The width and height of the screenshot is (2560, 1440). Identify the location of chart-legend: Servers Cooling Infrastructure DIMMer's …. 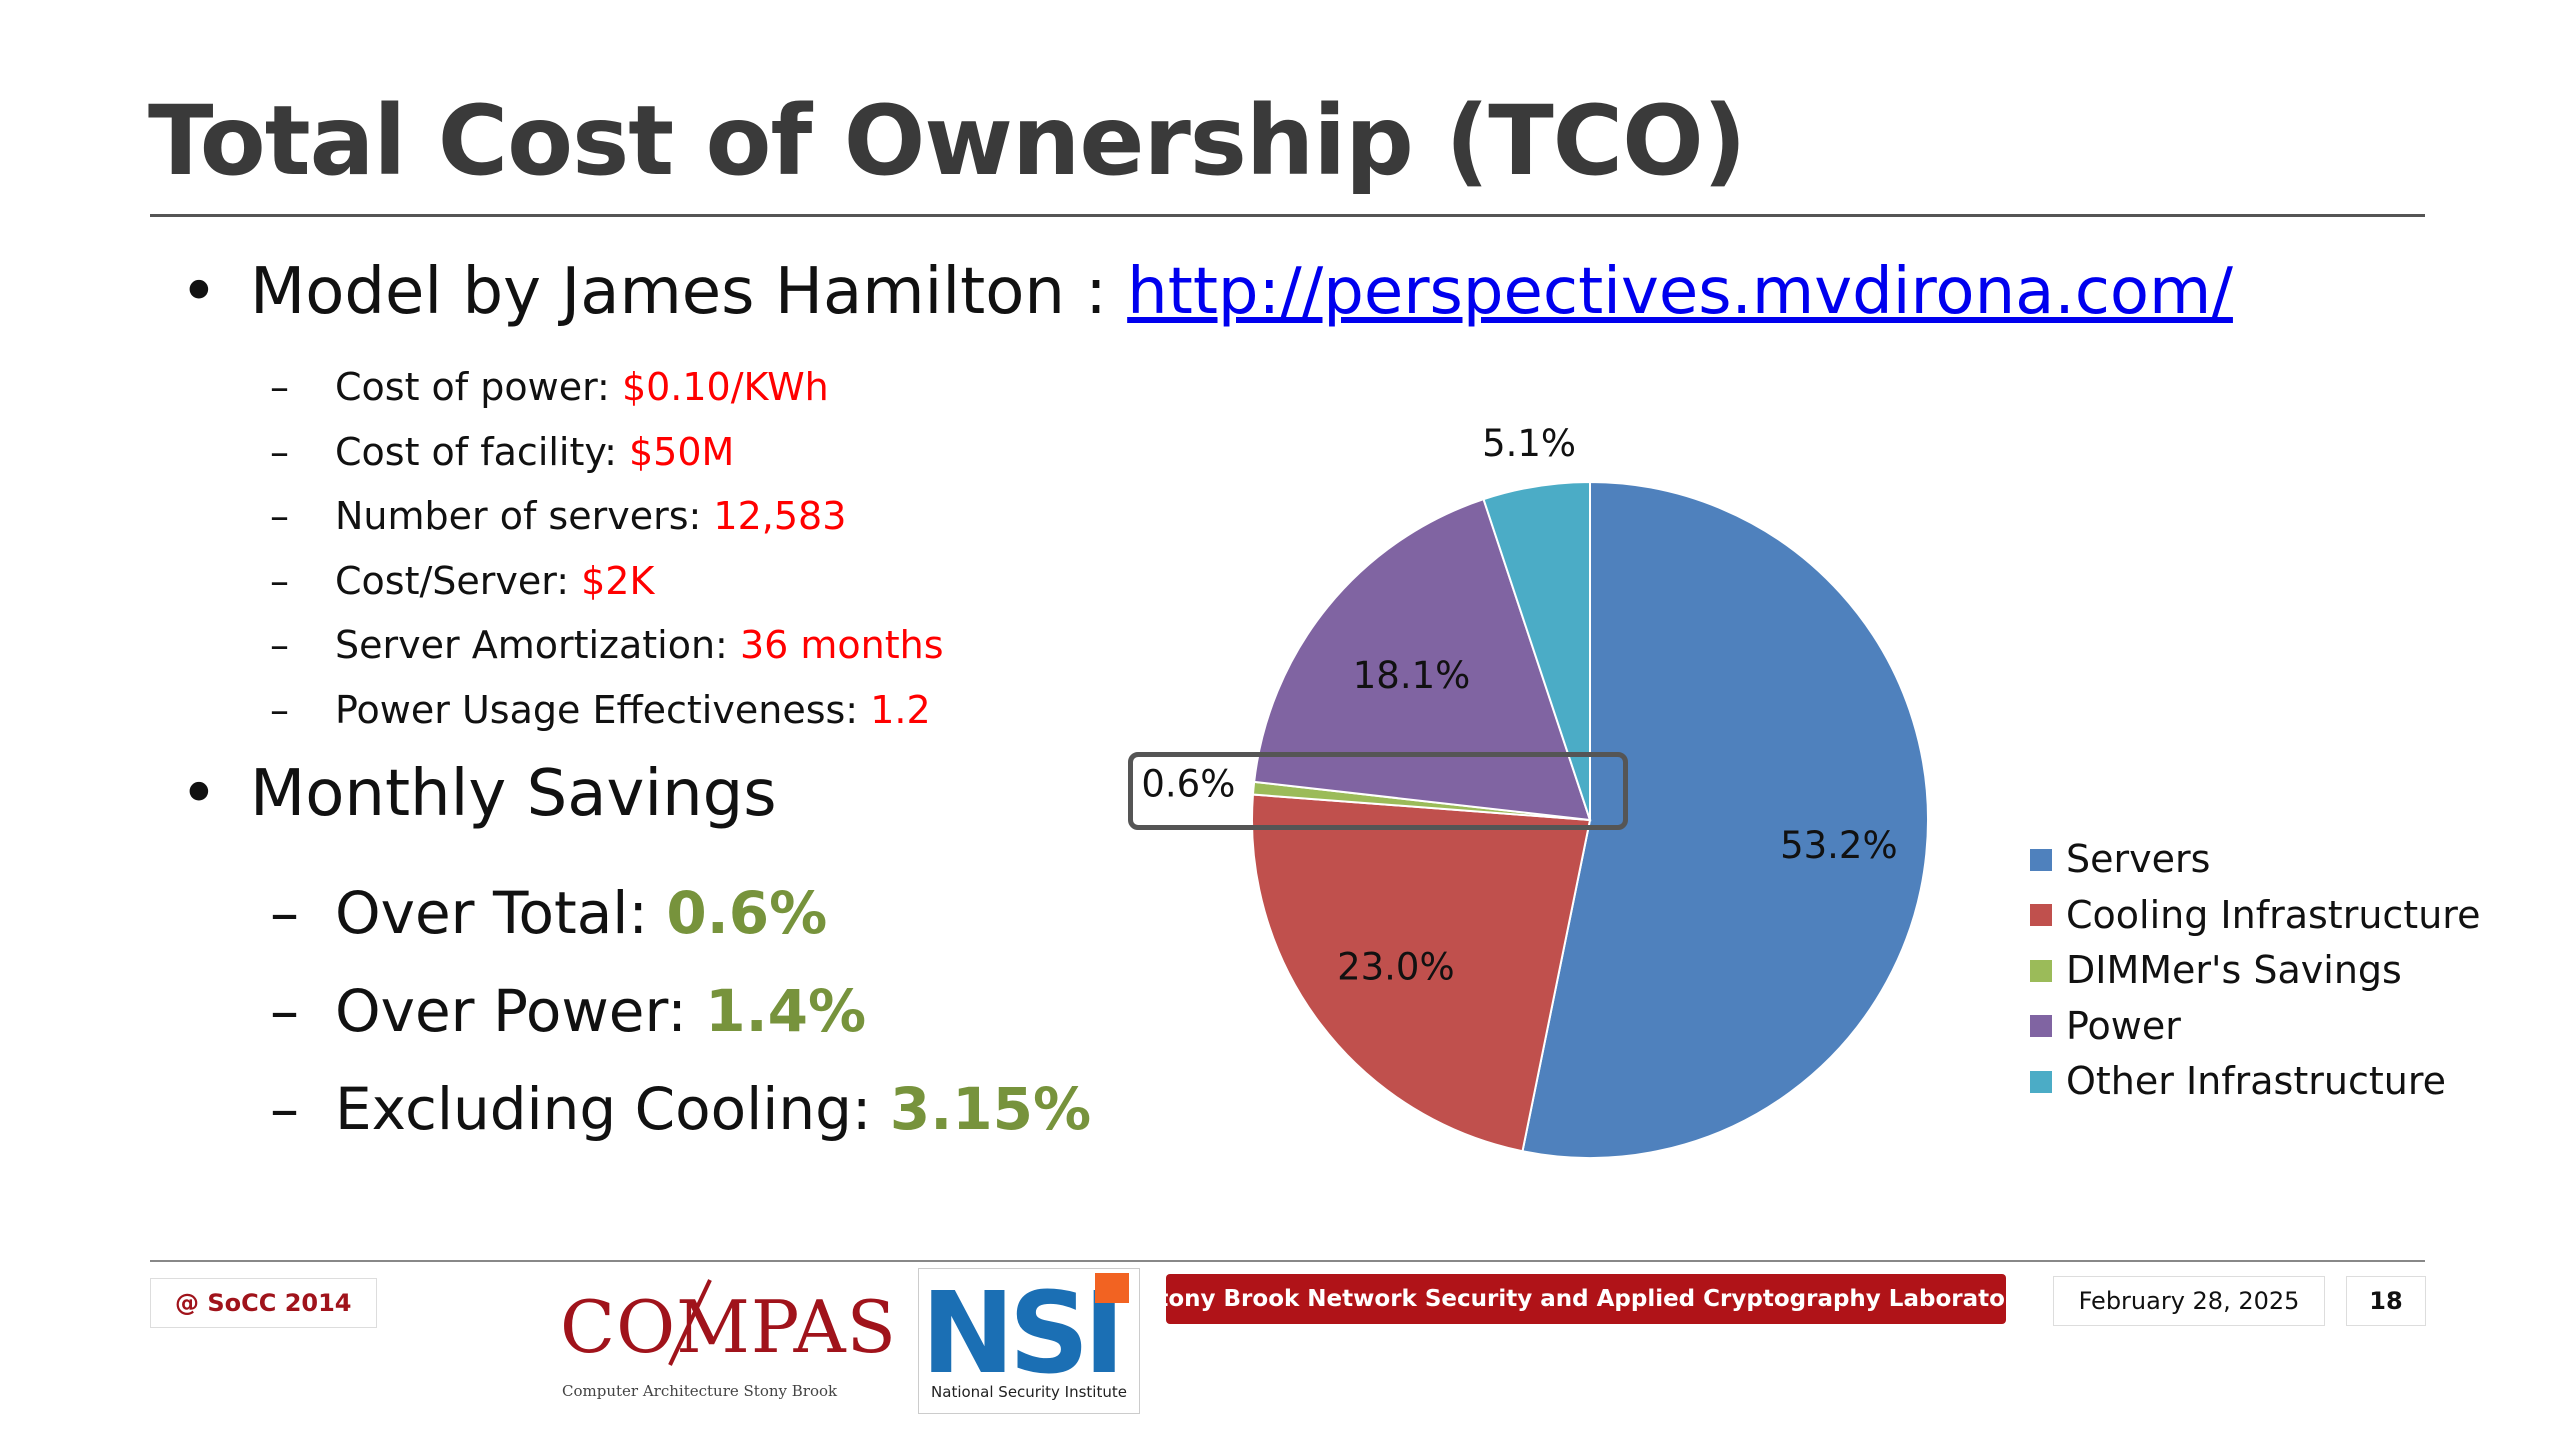
(2255, 971).